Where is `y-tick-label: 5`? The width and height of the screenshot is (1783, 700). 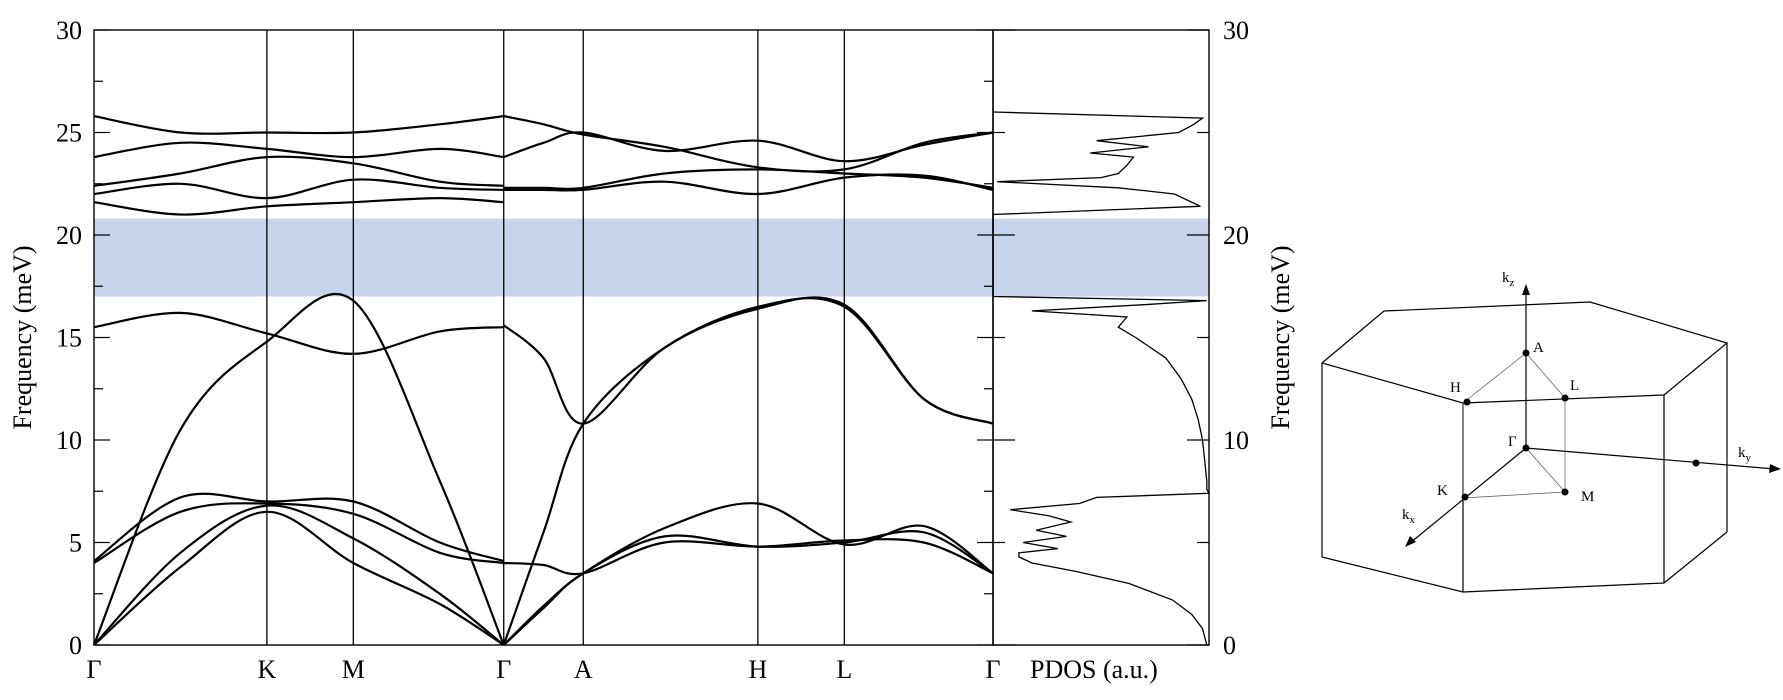
y-tick-label: 5 is located at coordinates (75, 543).